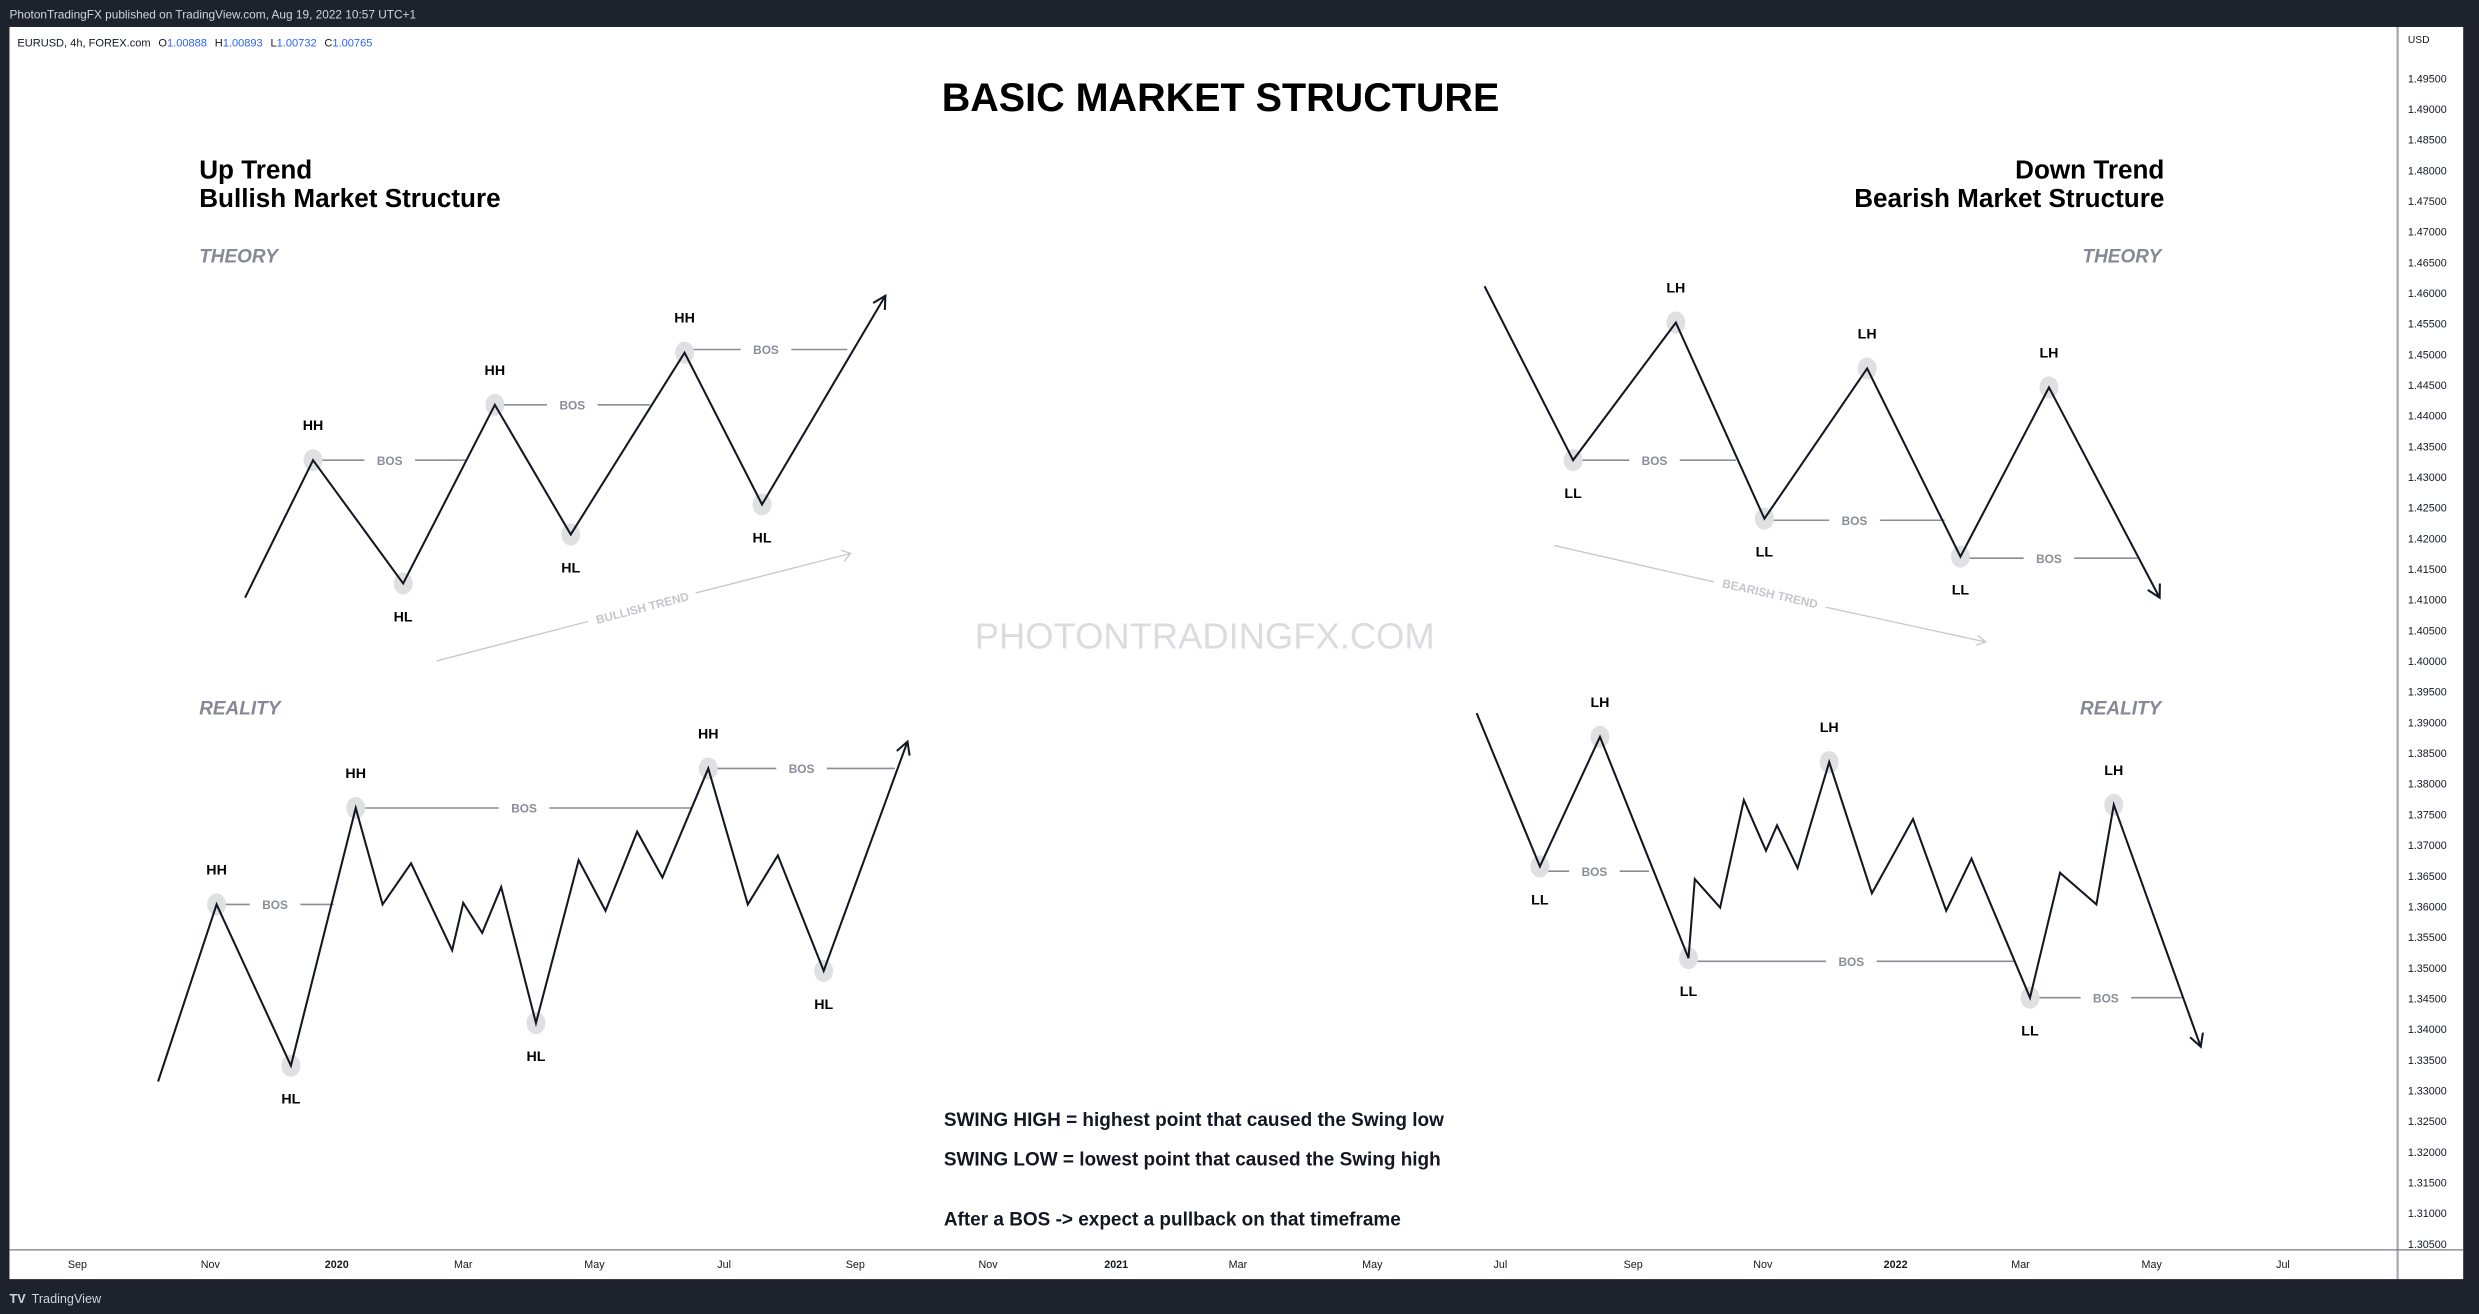 This screenshot has height=1314, width=2479. I want to click on price-tick: 1.32000, so click(2427, 1153).